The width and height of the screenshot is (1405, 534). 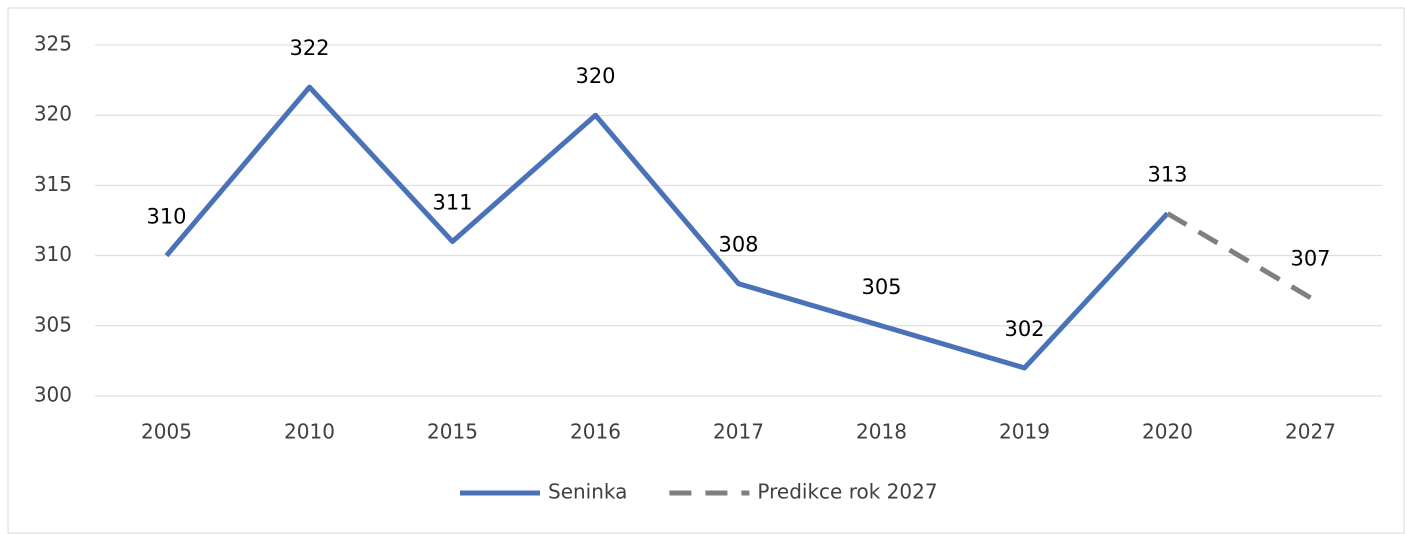 I want to click on data-label: 313, so click(x=1167, y=174).